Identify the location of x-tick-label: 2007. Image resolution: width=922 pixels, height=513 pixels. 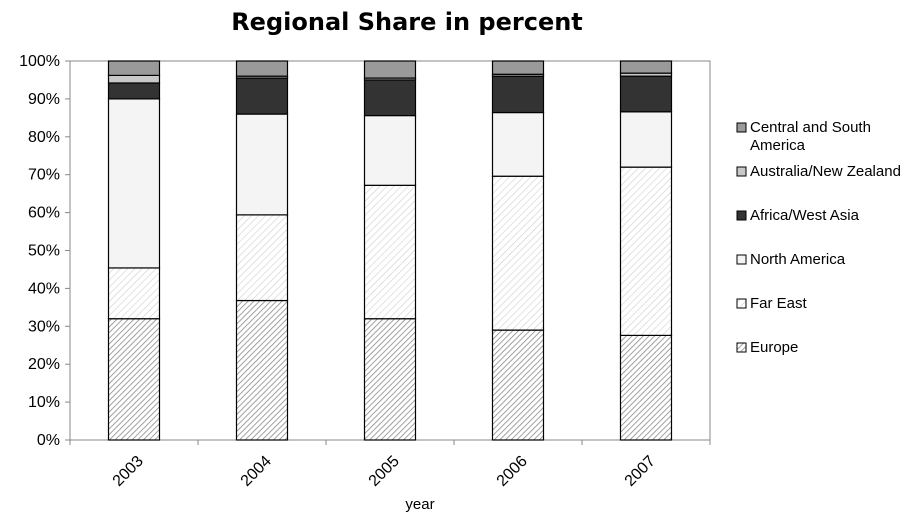
(640, 471).